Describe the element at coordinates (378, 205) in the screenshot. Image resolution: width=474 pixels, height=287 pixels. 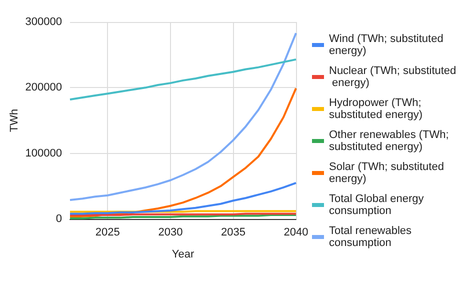
I see `legend-label: Total Global energy consumption` at that location.